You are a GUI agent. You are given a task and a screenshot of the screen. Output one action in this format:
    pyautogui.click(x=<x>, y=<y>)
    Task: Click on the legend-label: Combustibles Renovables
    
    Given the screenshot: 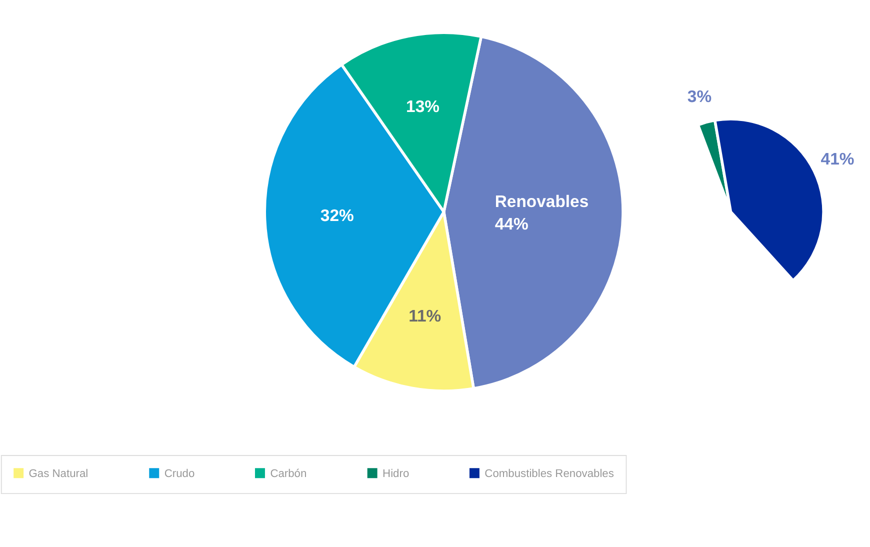 What is the action you would take?
    pyautogui.click(x=549, y=474)
    